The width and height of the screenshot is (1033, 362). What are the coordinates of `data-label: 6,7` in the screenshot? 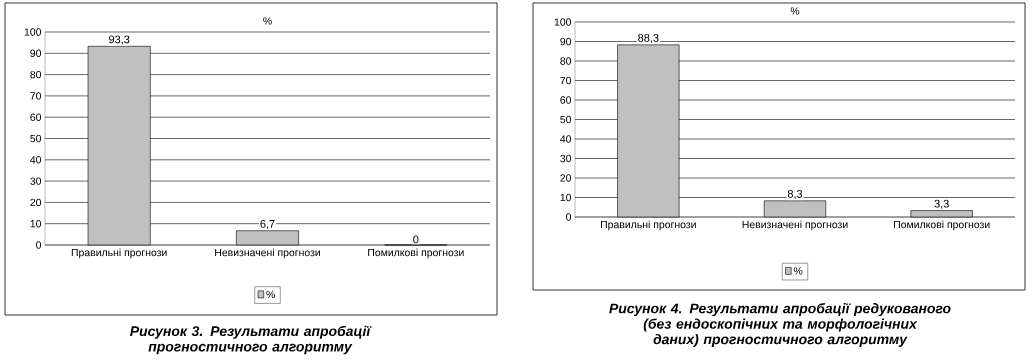 It's located at (267, 224).